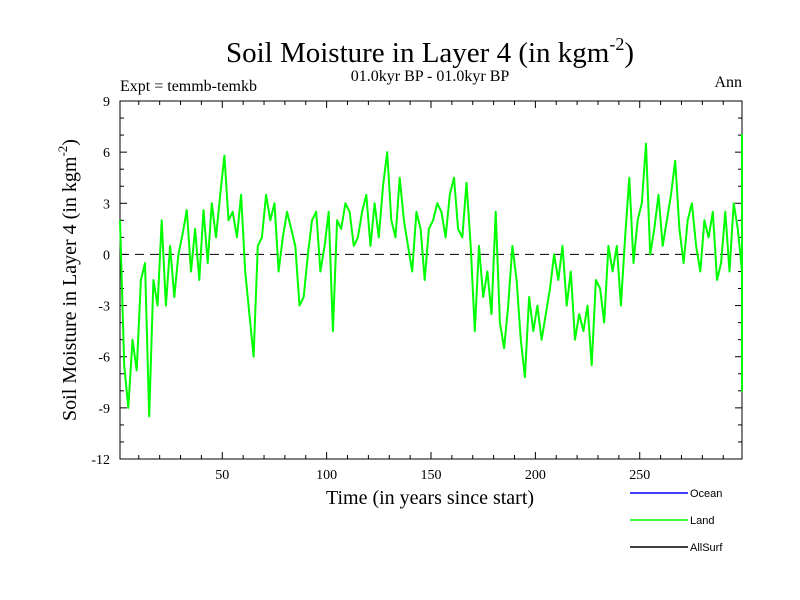  I want to click on legend-label-ocean: Ocean, so click(706, 494).